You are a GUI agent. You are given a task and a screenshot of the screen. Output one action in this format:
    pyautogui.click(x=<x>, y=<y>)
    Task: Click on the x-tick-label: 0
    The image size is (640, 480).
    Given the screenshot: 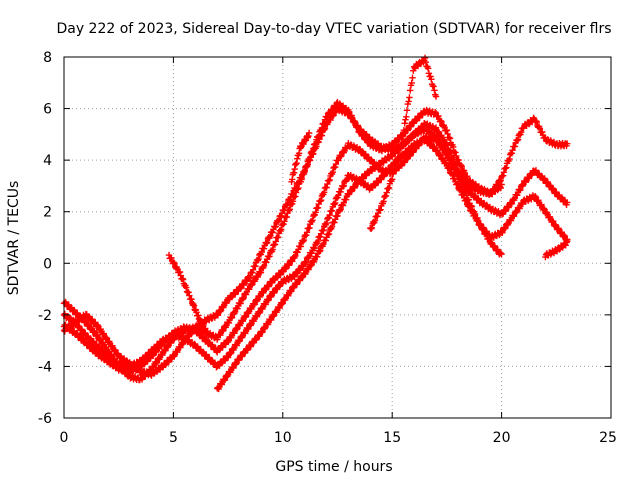 What is the action you would take?
    pyautogui.click(x=64, y=438)
    